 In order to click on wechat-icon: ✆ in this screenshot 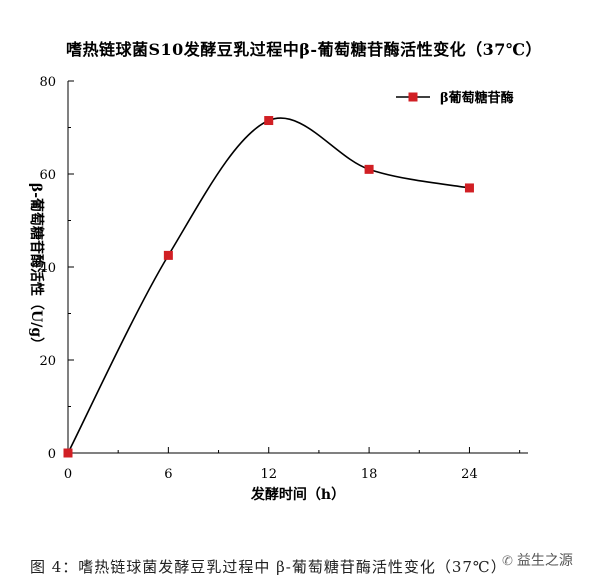, I will do `click(507, 561)`.